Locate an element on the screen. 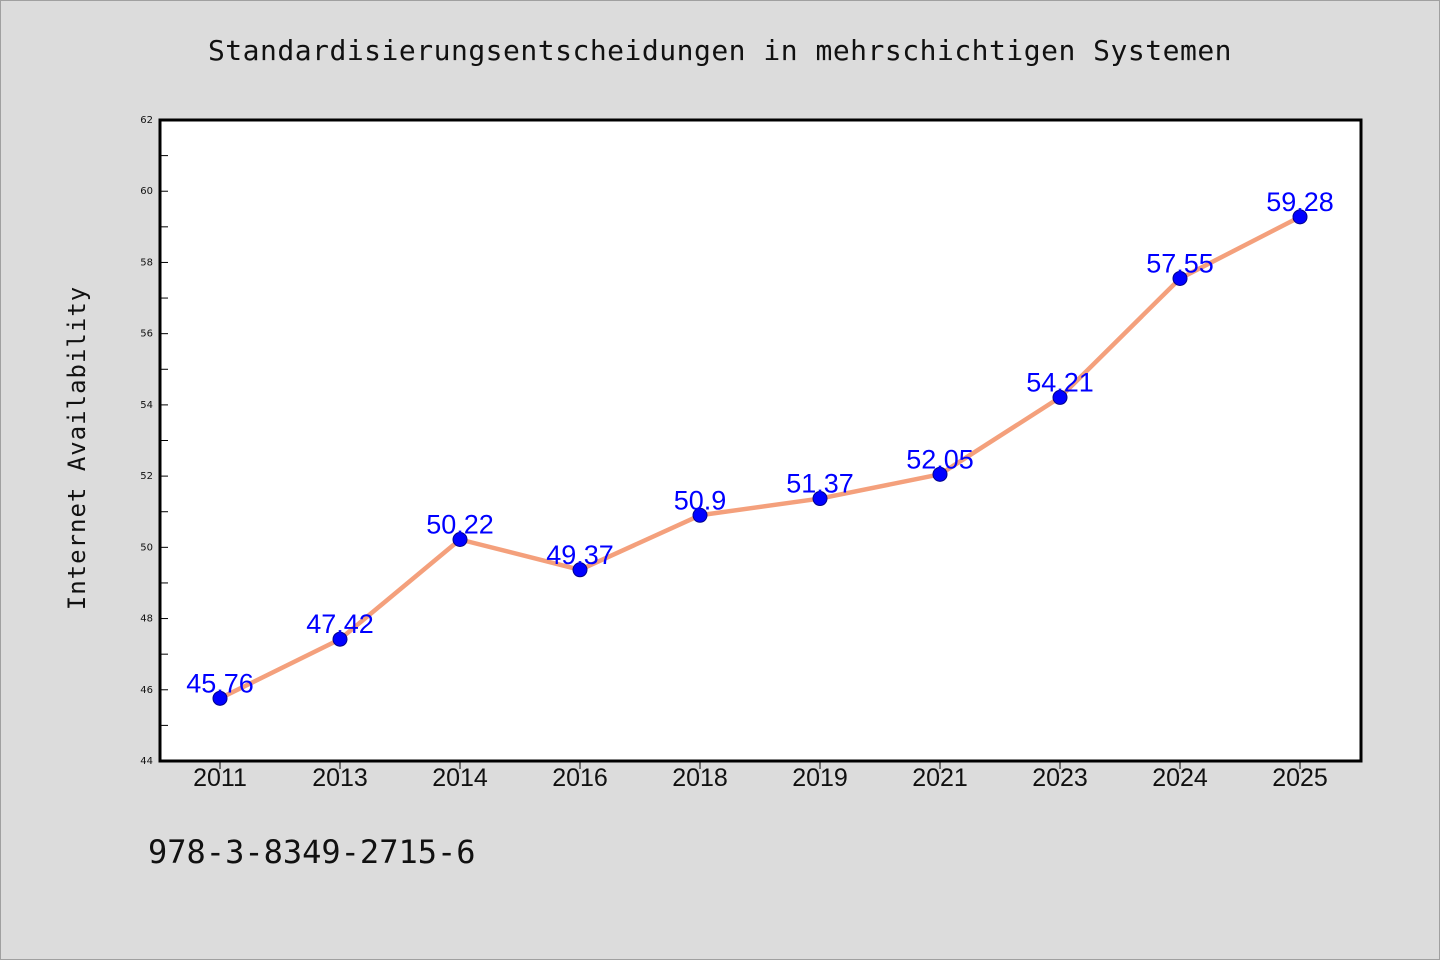 This screenshot has height=960, width=1440. y-tick-label: 60 is located at coordinates (146, 191).